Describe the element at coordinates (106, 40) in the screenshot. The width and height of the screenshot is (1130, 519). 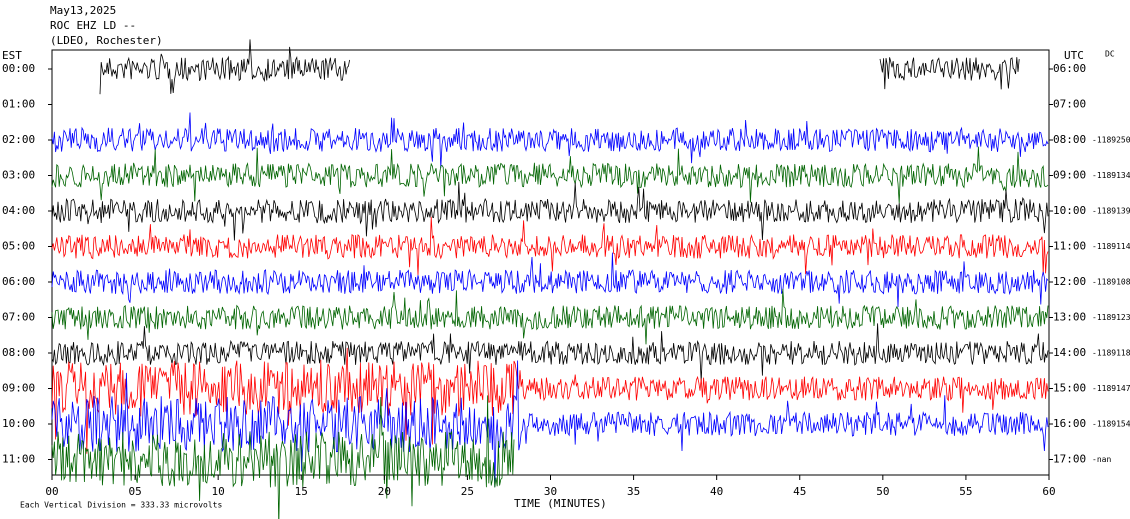
I see `network: (LDEO, Rochester)` at that location.